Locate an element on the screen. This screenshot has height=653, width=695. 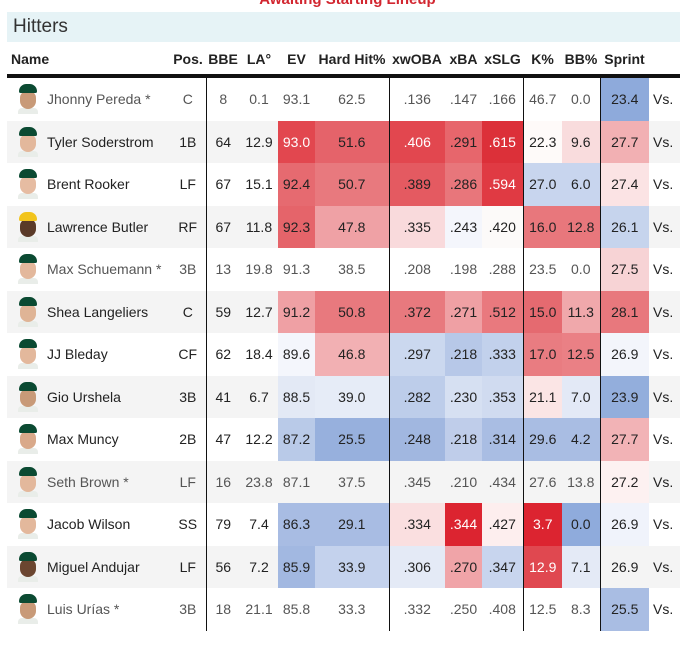
player-name: JJ Bleday is located at coordinates (77, 354).